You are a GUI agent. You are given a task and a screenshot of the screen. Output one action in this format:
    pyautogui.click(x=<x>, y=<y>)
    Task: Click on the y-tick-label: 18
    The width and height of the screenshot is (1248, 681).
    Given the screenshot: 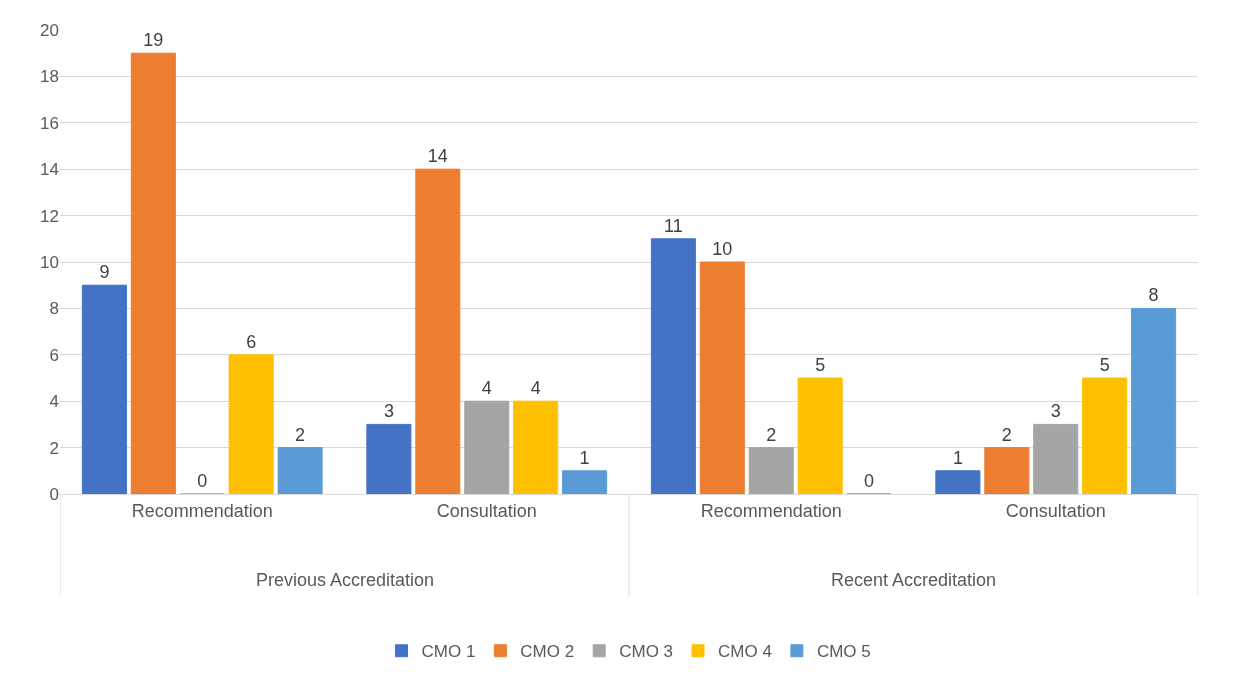 What is the action you would take?
    pyautogui.click(x=49, y=77)
    